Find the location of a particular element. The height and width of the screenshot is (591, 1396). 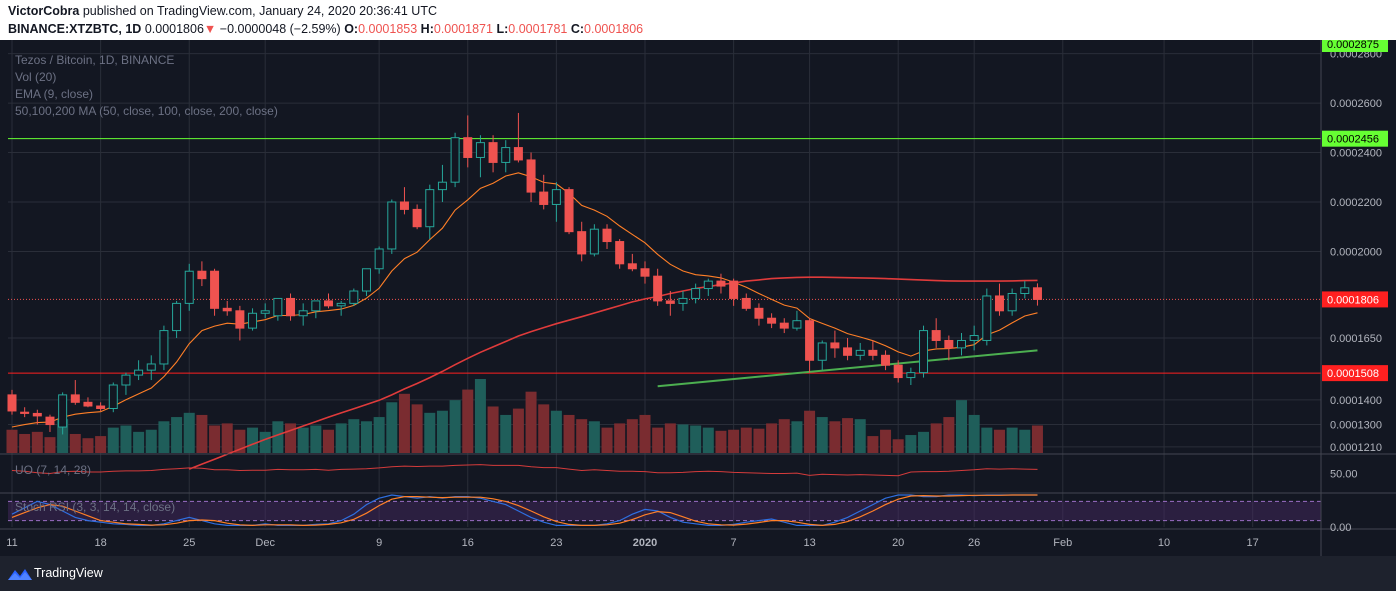

tradingview-logo-icon is located at coordinates (20, 574).